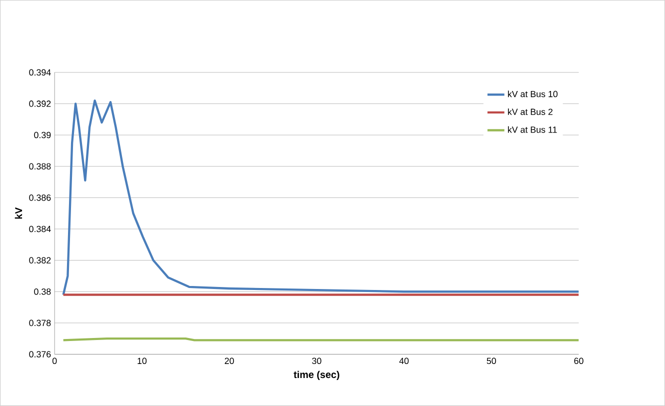 The width and height of the screenshot is (665, 406). Describe the element at coordinates (533, 94) in the screenshot. I see `legend-label: kV at Bus 10` at that location.